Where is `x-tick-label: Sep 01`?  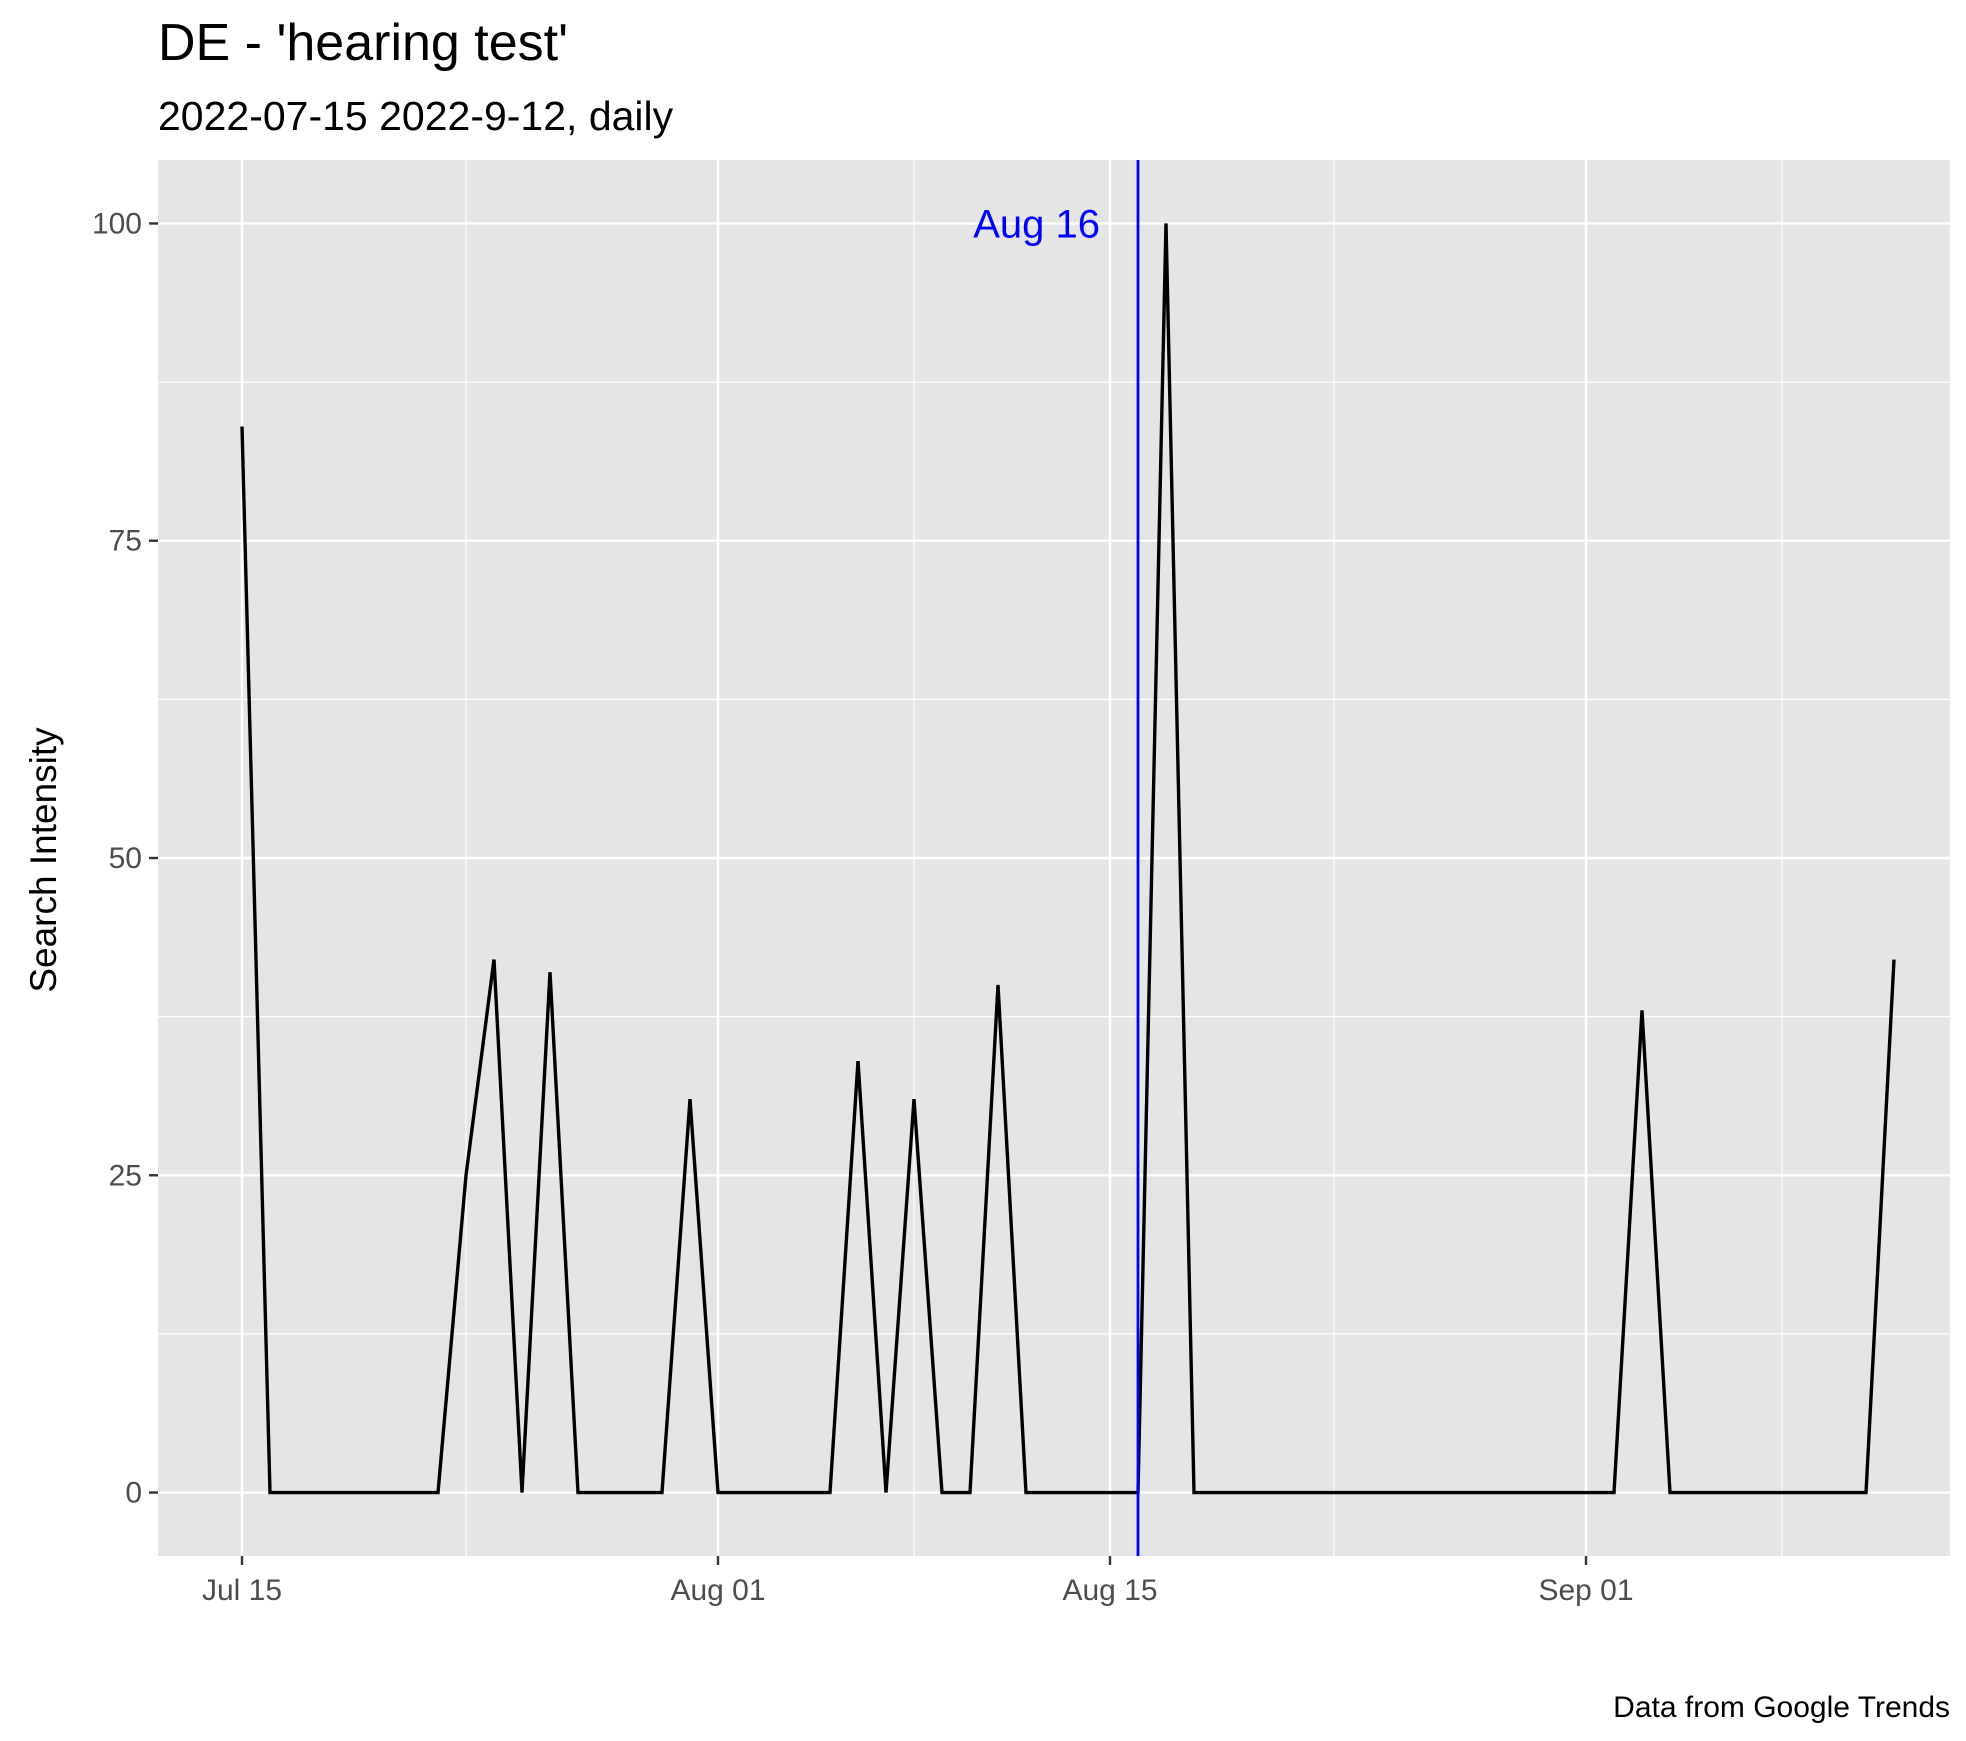 x-tick-label: Sep 01 is located at coordinates (1585, 1590).